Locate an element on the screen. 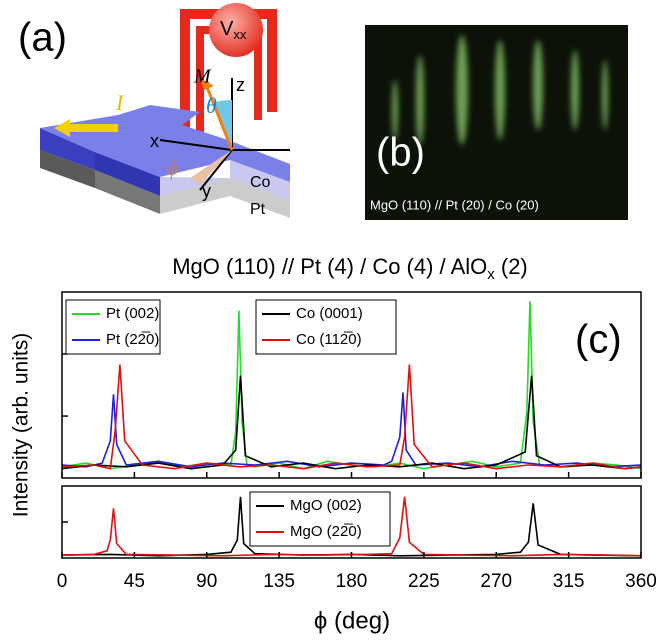 The width and height of the screenshot is (659, 641). x-tick-label: 135 is located at coordinates (279, 581).